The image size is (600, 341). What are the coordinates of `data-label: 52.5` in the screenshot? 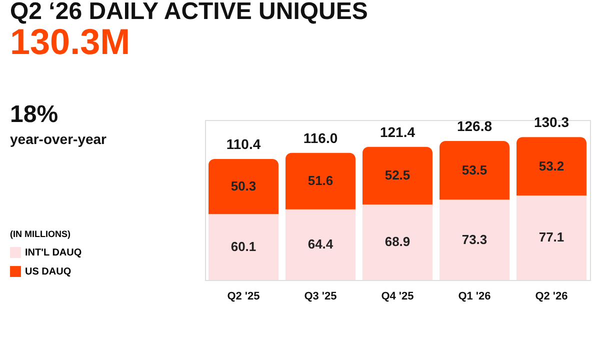 It's located at (397, 175).